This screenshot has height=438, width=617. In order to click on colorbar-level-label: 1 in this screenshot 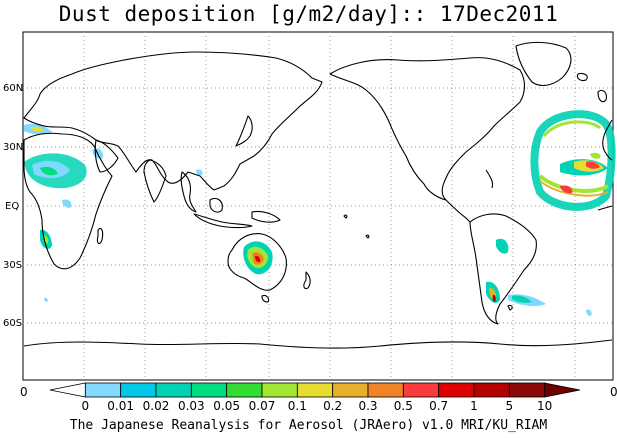, I will do `click(474, 406)`.